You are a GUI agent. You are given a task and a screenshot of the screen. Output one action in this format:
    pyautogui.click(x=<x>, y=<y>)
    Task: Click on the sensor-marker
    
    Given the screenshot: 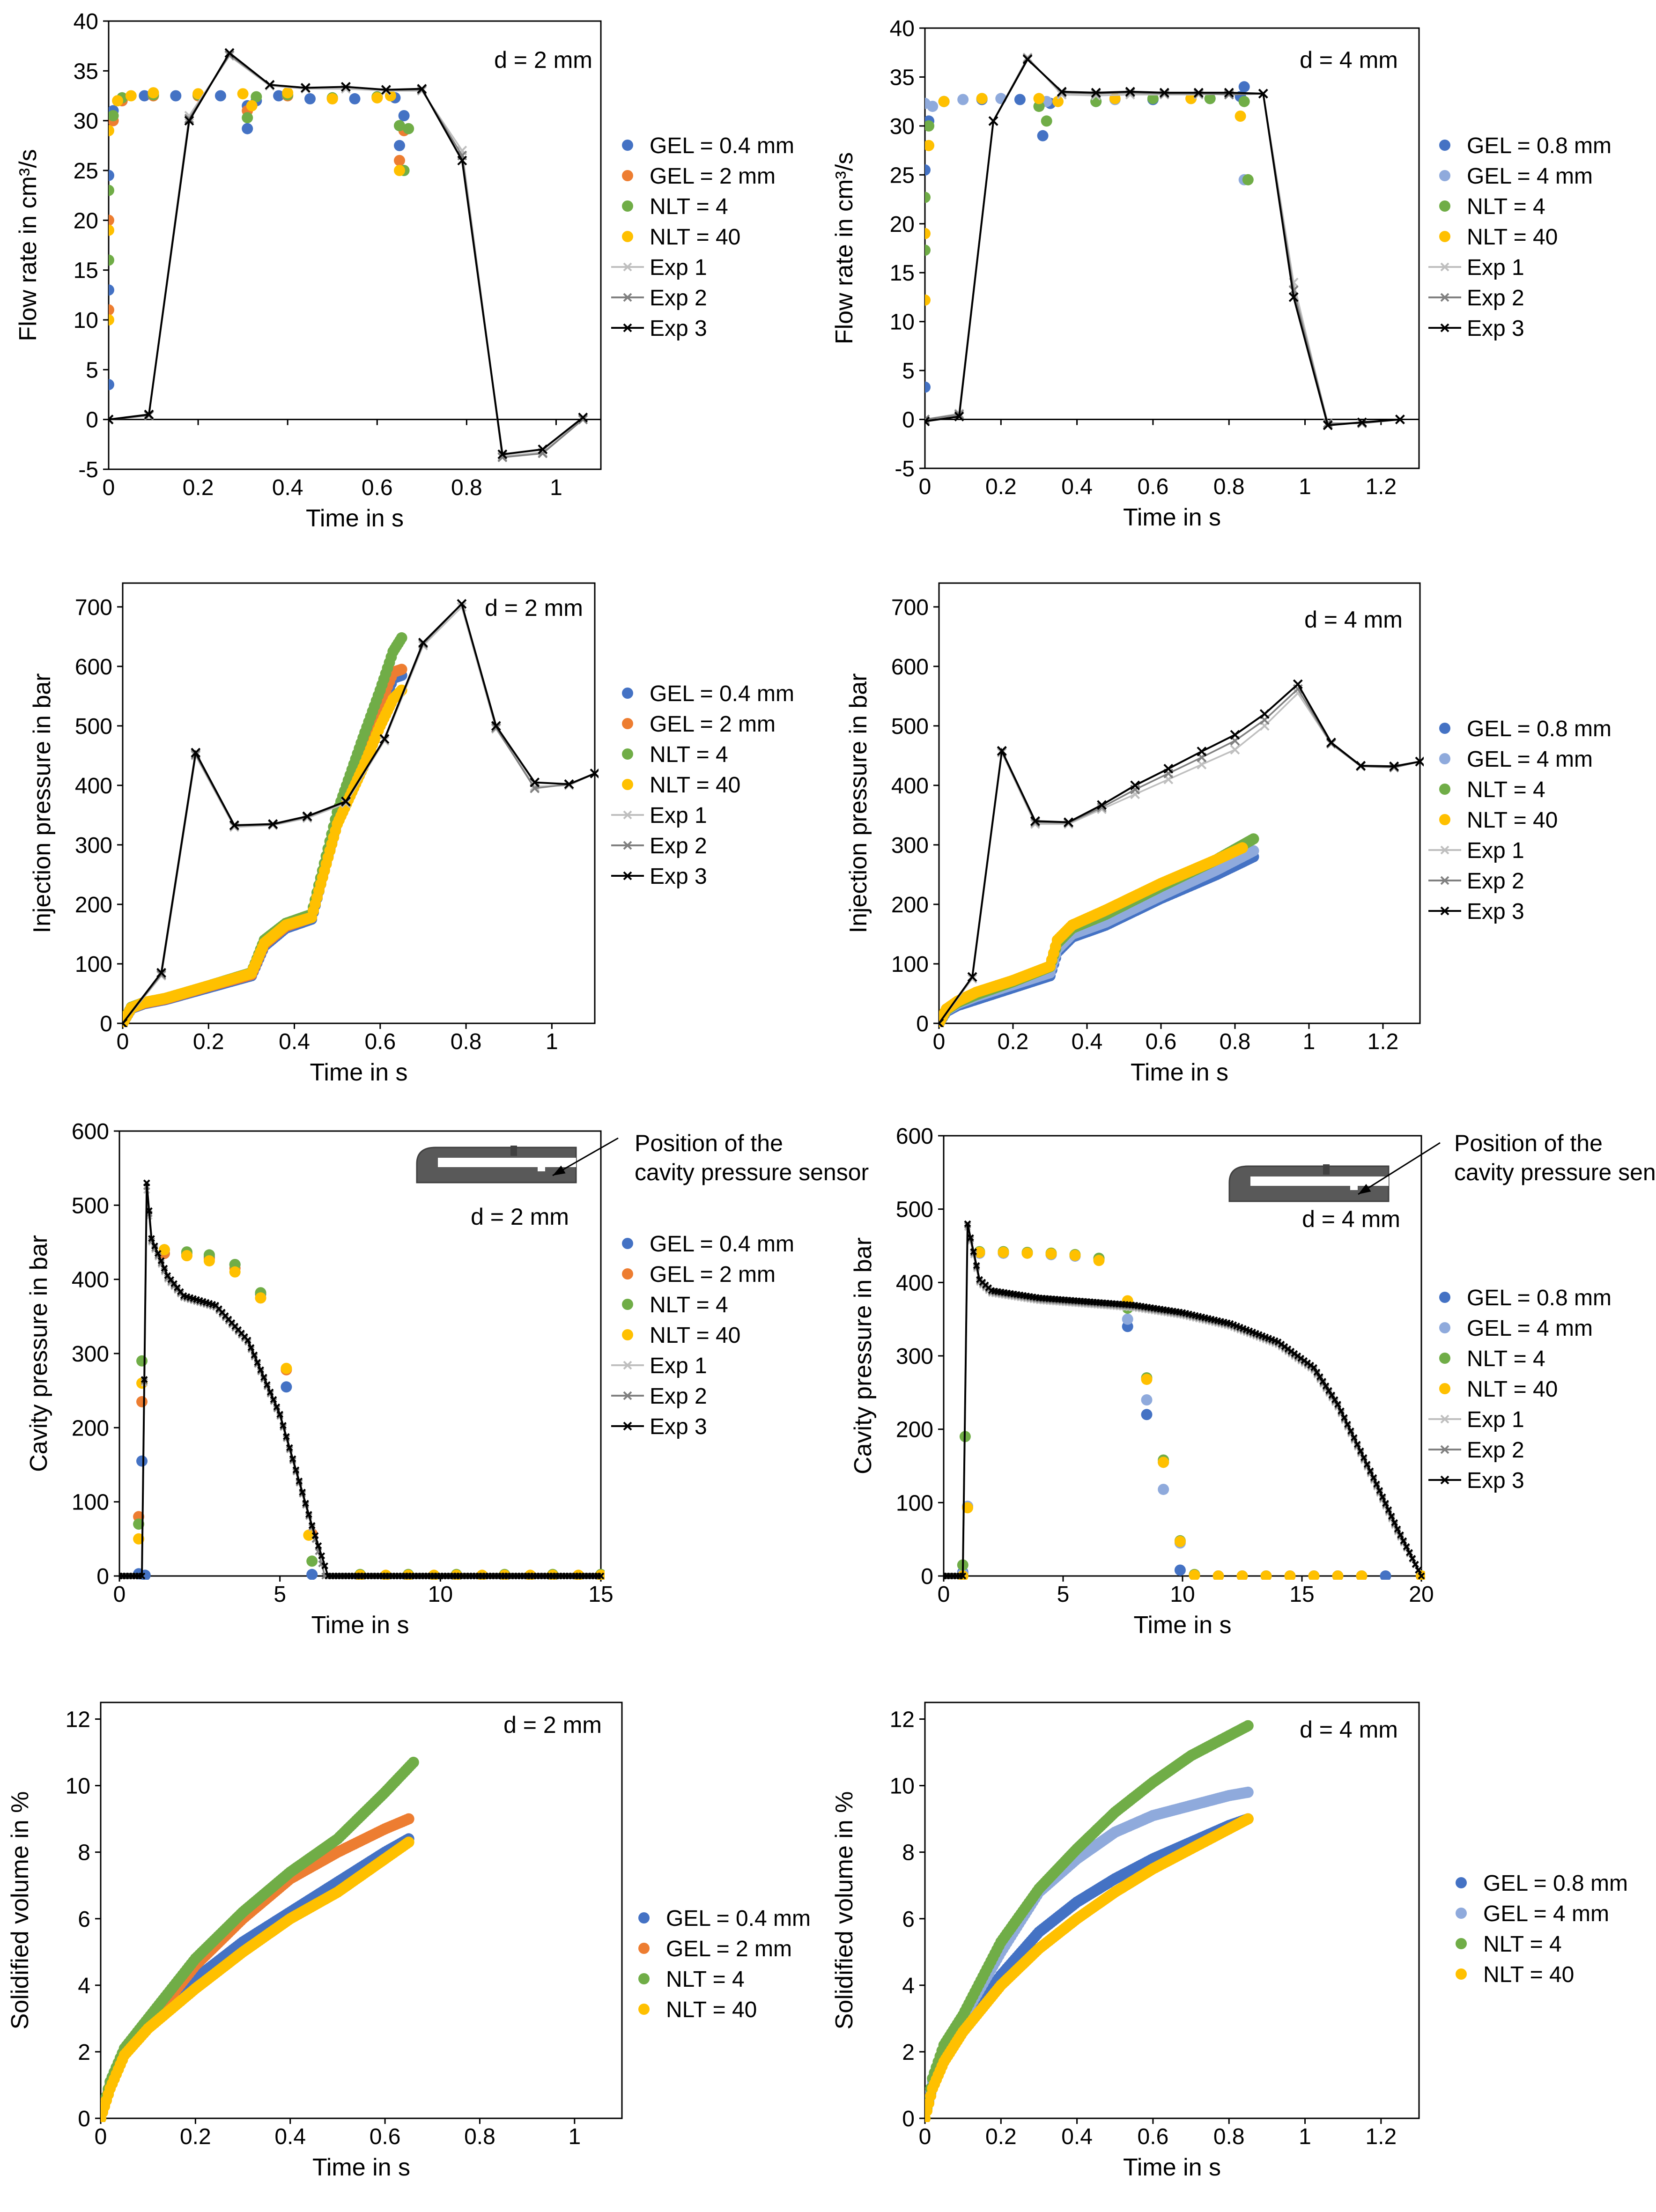 What is the action you would take?
    pyautogui.click(x=541, y=1168)
    